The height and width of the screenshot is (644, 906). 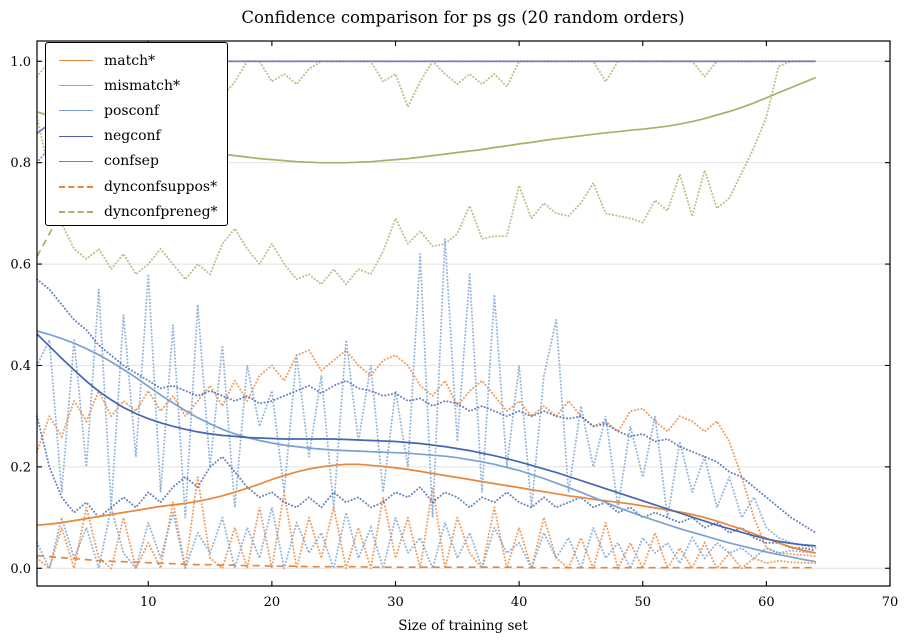 I want to click on legend-label: confsep, so click(x=131, y=161).